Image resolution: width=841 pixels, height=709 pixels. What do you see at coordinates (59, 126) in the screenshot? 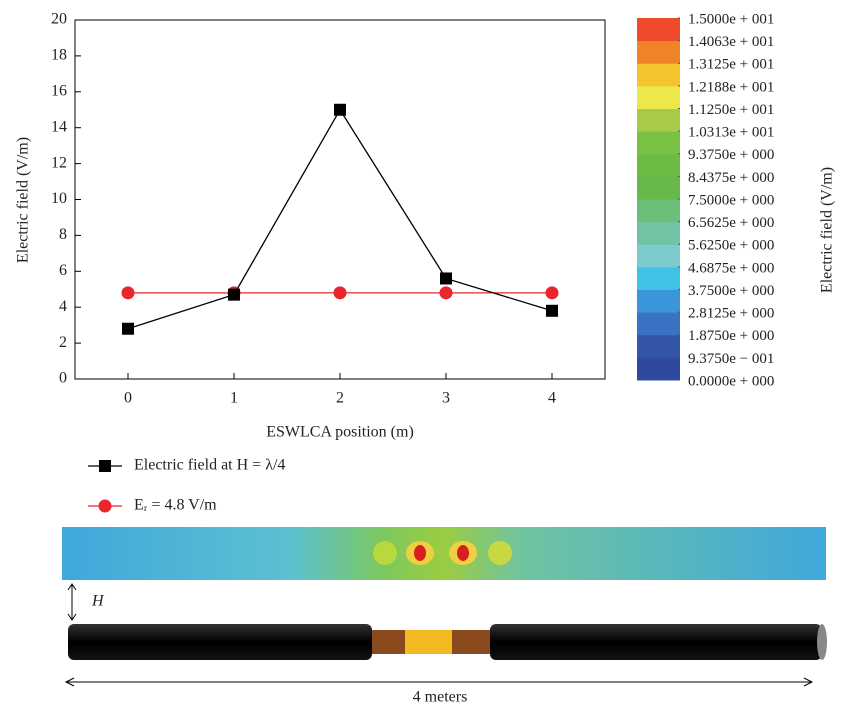
I see `y-tick-label: 14` at bounding box center [59, 126].